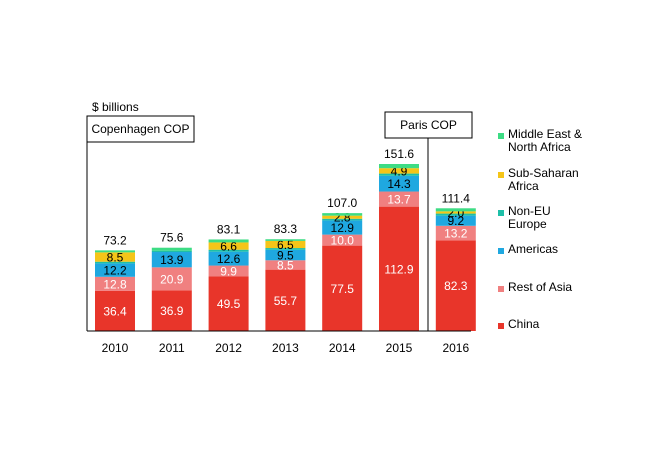 This screenshot has height=450, width=650. I want to click on bar-segment-label: 112.9, so click(398, 269).